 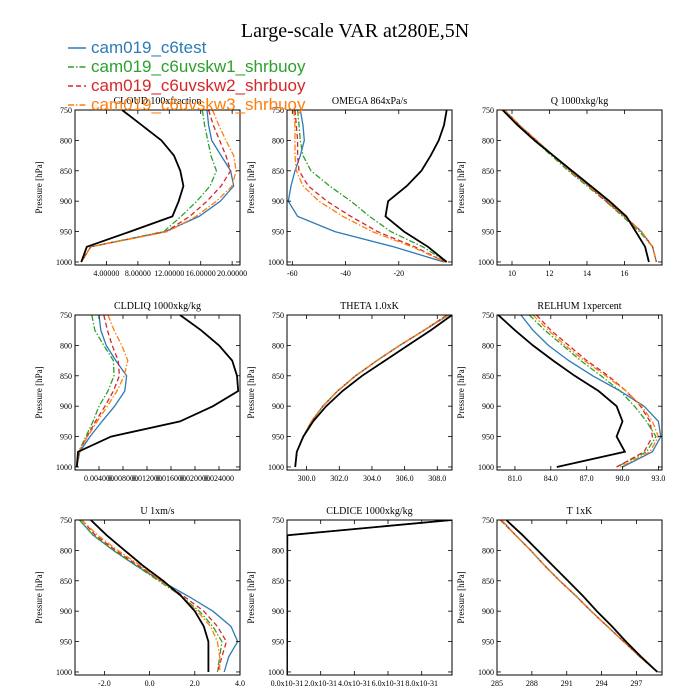 What do you see at coordinates (388, 683) in the screenshot?
I see `x-tick-label: 6.0x10-31` at bounding box center [388, 683].